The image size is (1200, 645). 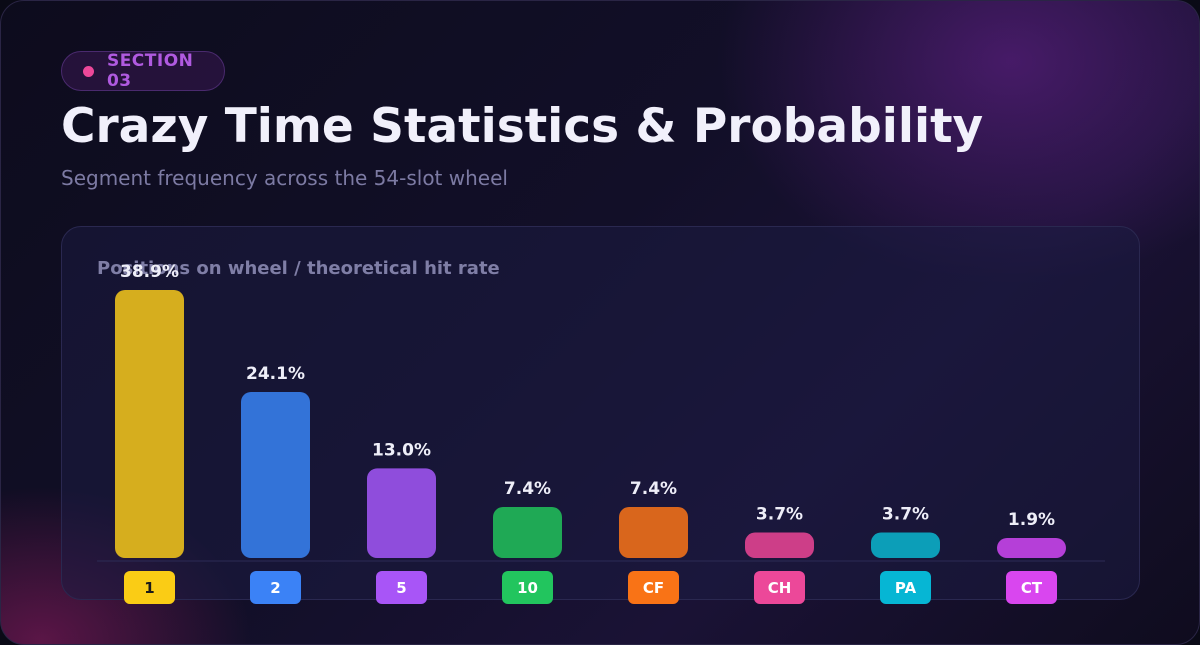 I want to click on category-label: 1, so click(x=149, y=588).